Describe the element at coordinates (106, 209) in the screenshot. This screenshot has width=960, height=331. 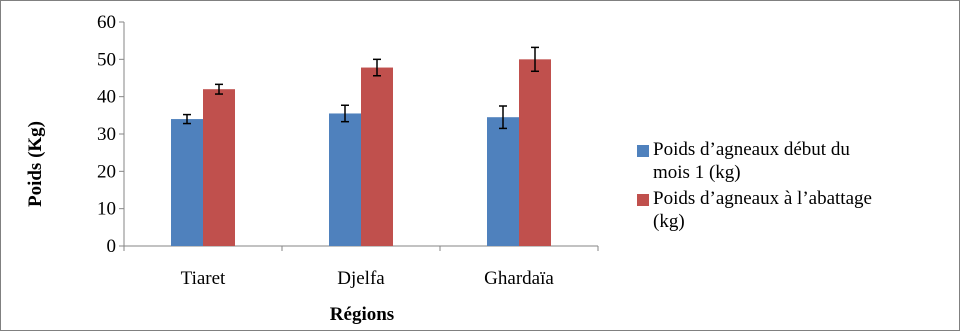
I see `y-tick-label: 10` at that location.